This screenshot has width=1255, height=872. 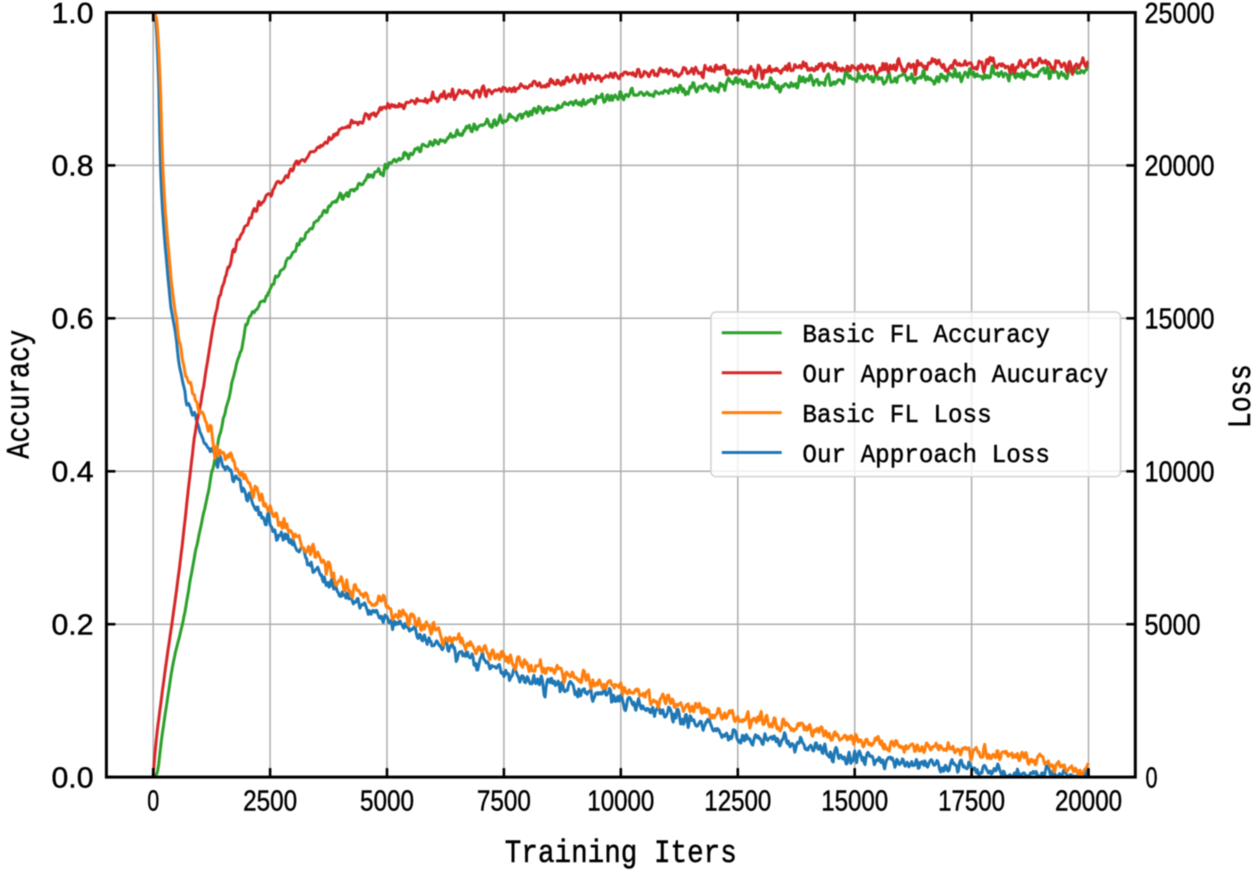 What do you see at coordinates (896, 415) in the screenshot?
I see `svg-text: Basic FL Loss` at bounding box center [896, 415].